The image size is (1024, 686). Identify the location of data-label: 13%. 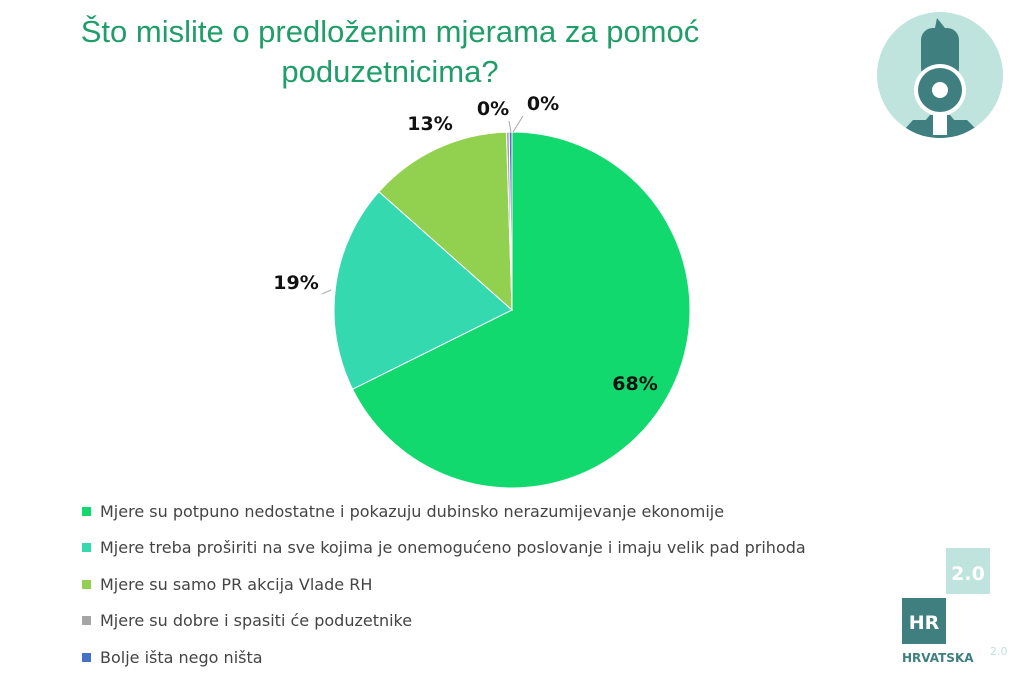
(429, 124).